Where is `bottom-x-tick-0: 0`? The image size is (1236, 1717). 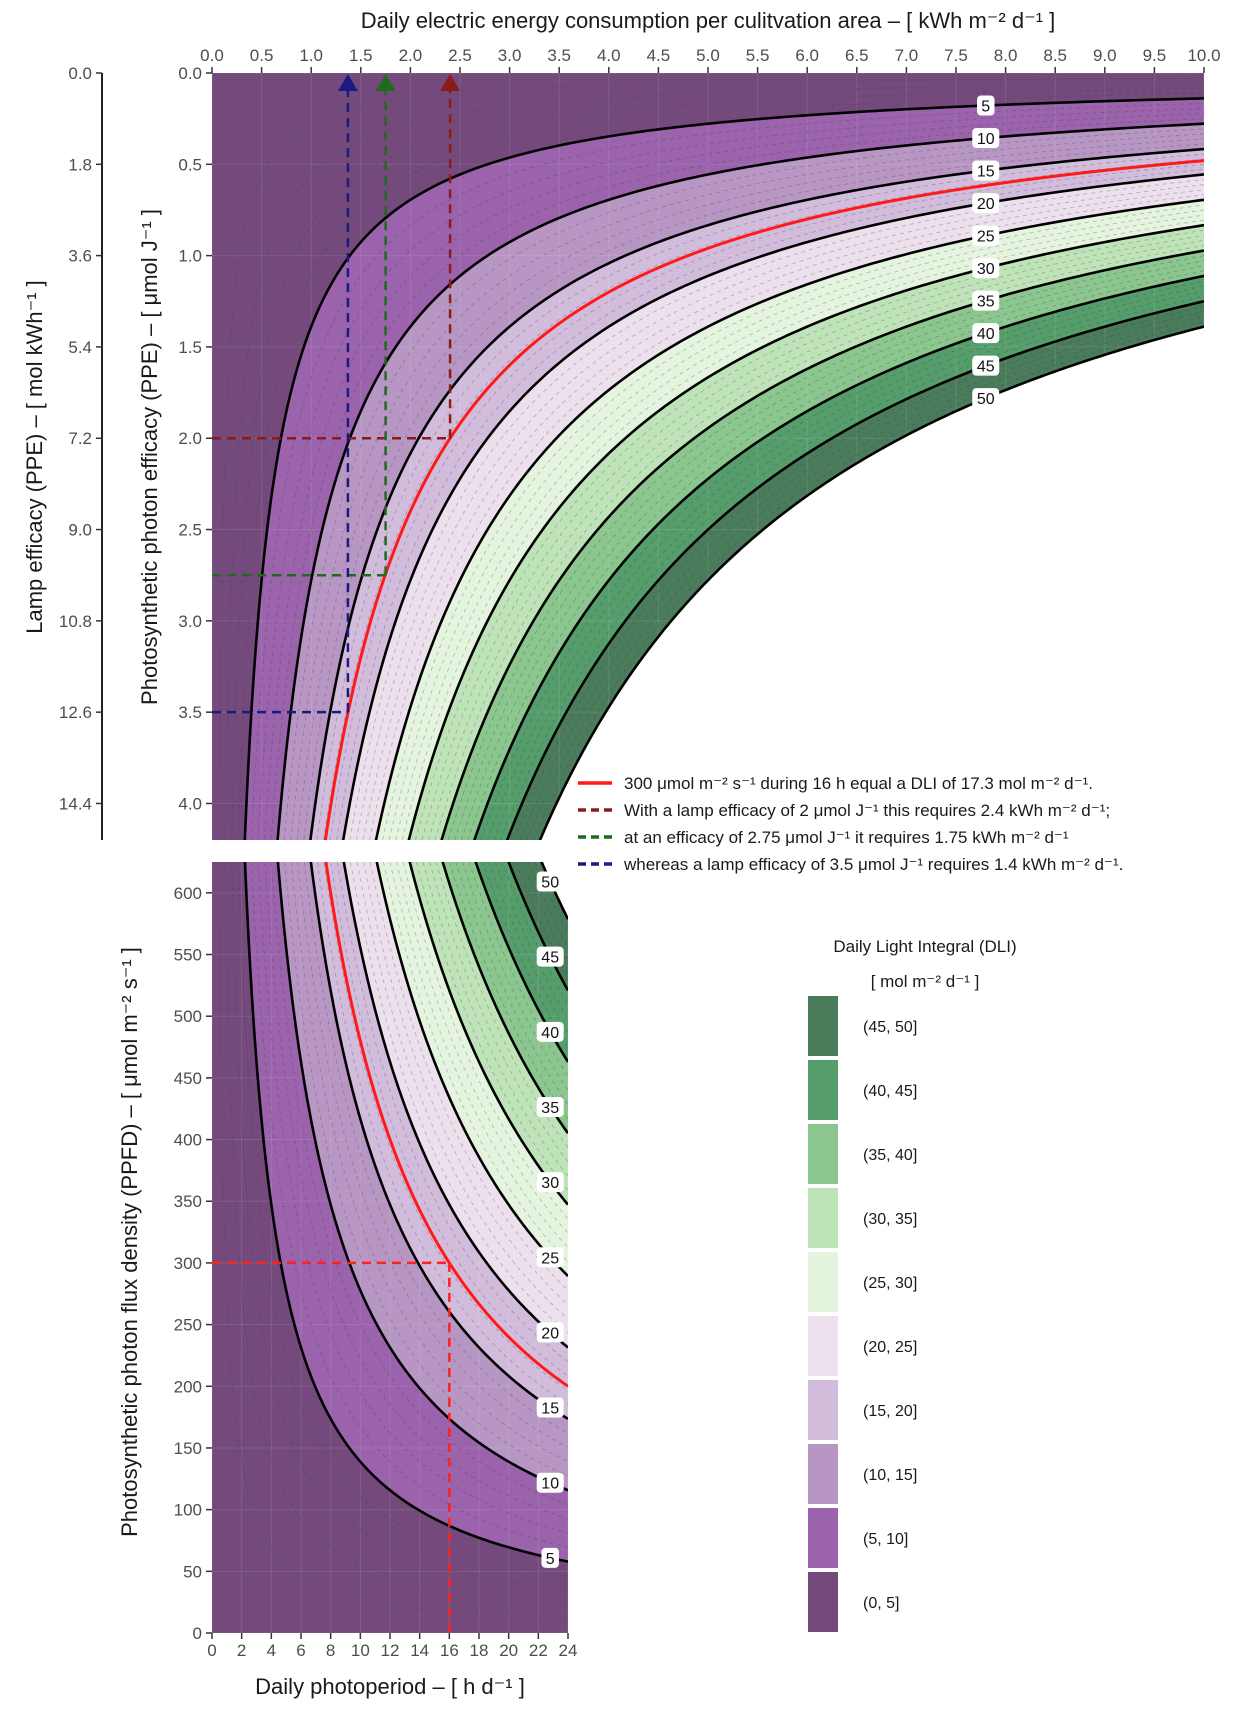
bottom-x-tick-0: 0 is located at coordinates (211, 1650).